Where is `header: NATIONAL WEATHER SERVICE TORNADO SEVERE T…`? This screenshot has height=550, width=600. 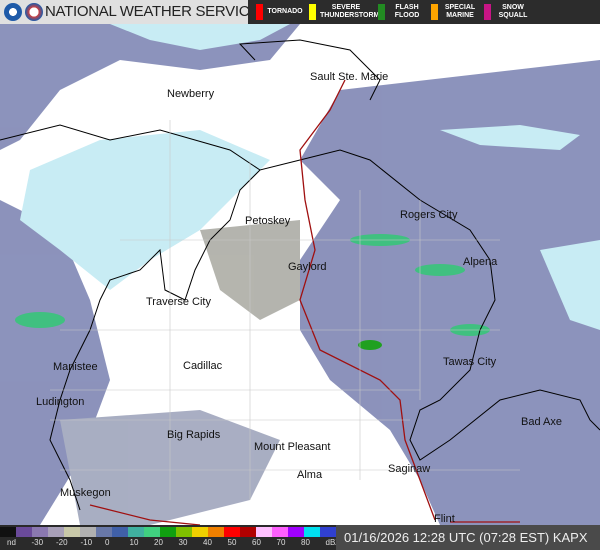 header: NATIONAL WEATHER SERVICE TORNADO SEVERE T… is located at coordinates (300, 12).